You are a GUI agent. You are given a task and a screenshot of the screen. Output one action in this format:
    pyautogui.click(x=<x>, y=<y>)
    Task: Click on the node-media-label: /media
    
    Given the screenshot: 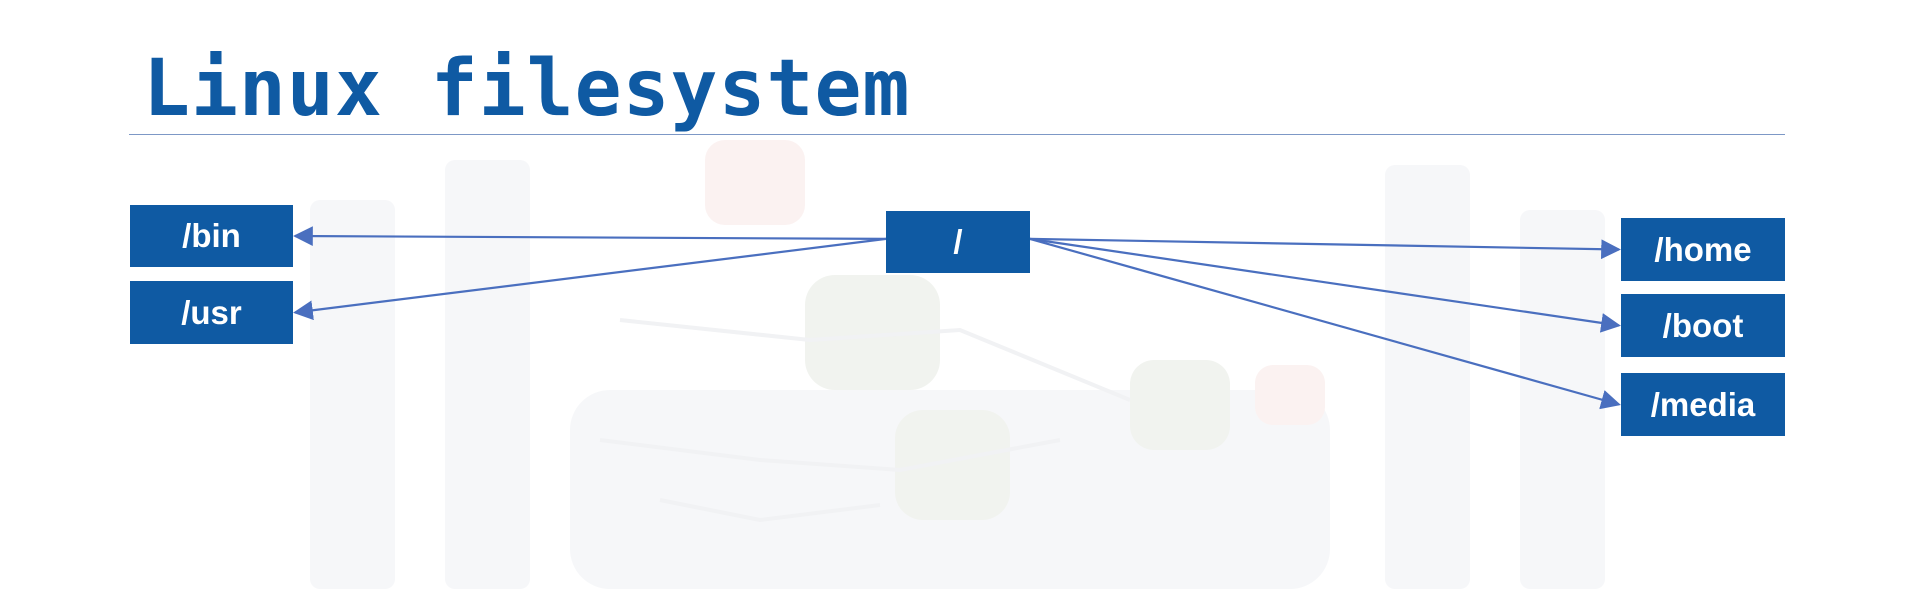 What is the action you would take?
    pyautogui.click(x=1703, y=404)
    